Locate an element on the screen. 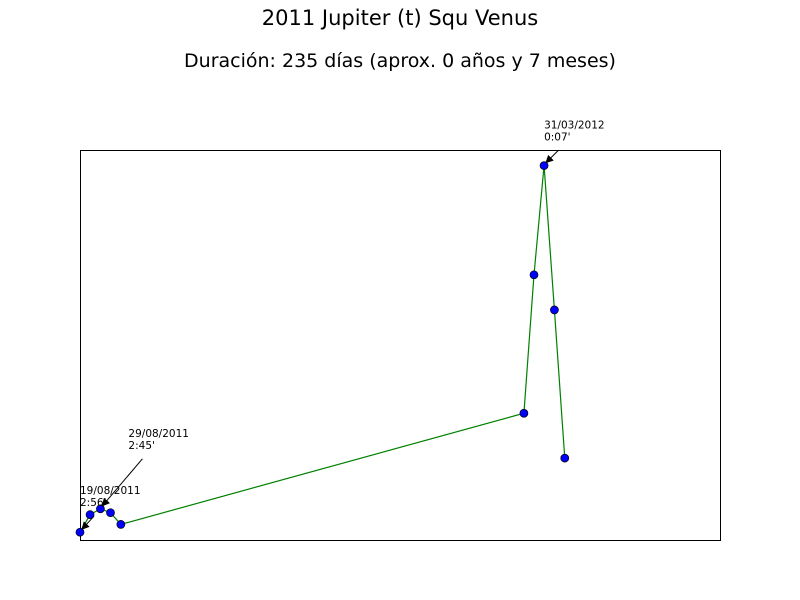  annotation-date: 29/08/2011 is located at coordinates (158, 434).